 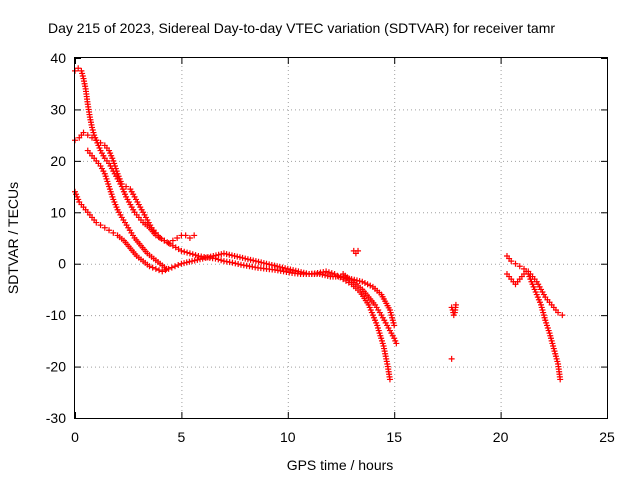 What do you see at coordinates (534, 293) in the screenshot?
I see `series-arc-i` at bounding box center [534, 293].